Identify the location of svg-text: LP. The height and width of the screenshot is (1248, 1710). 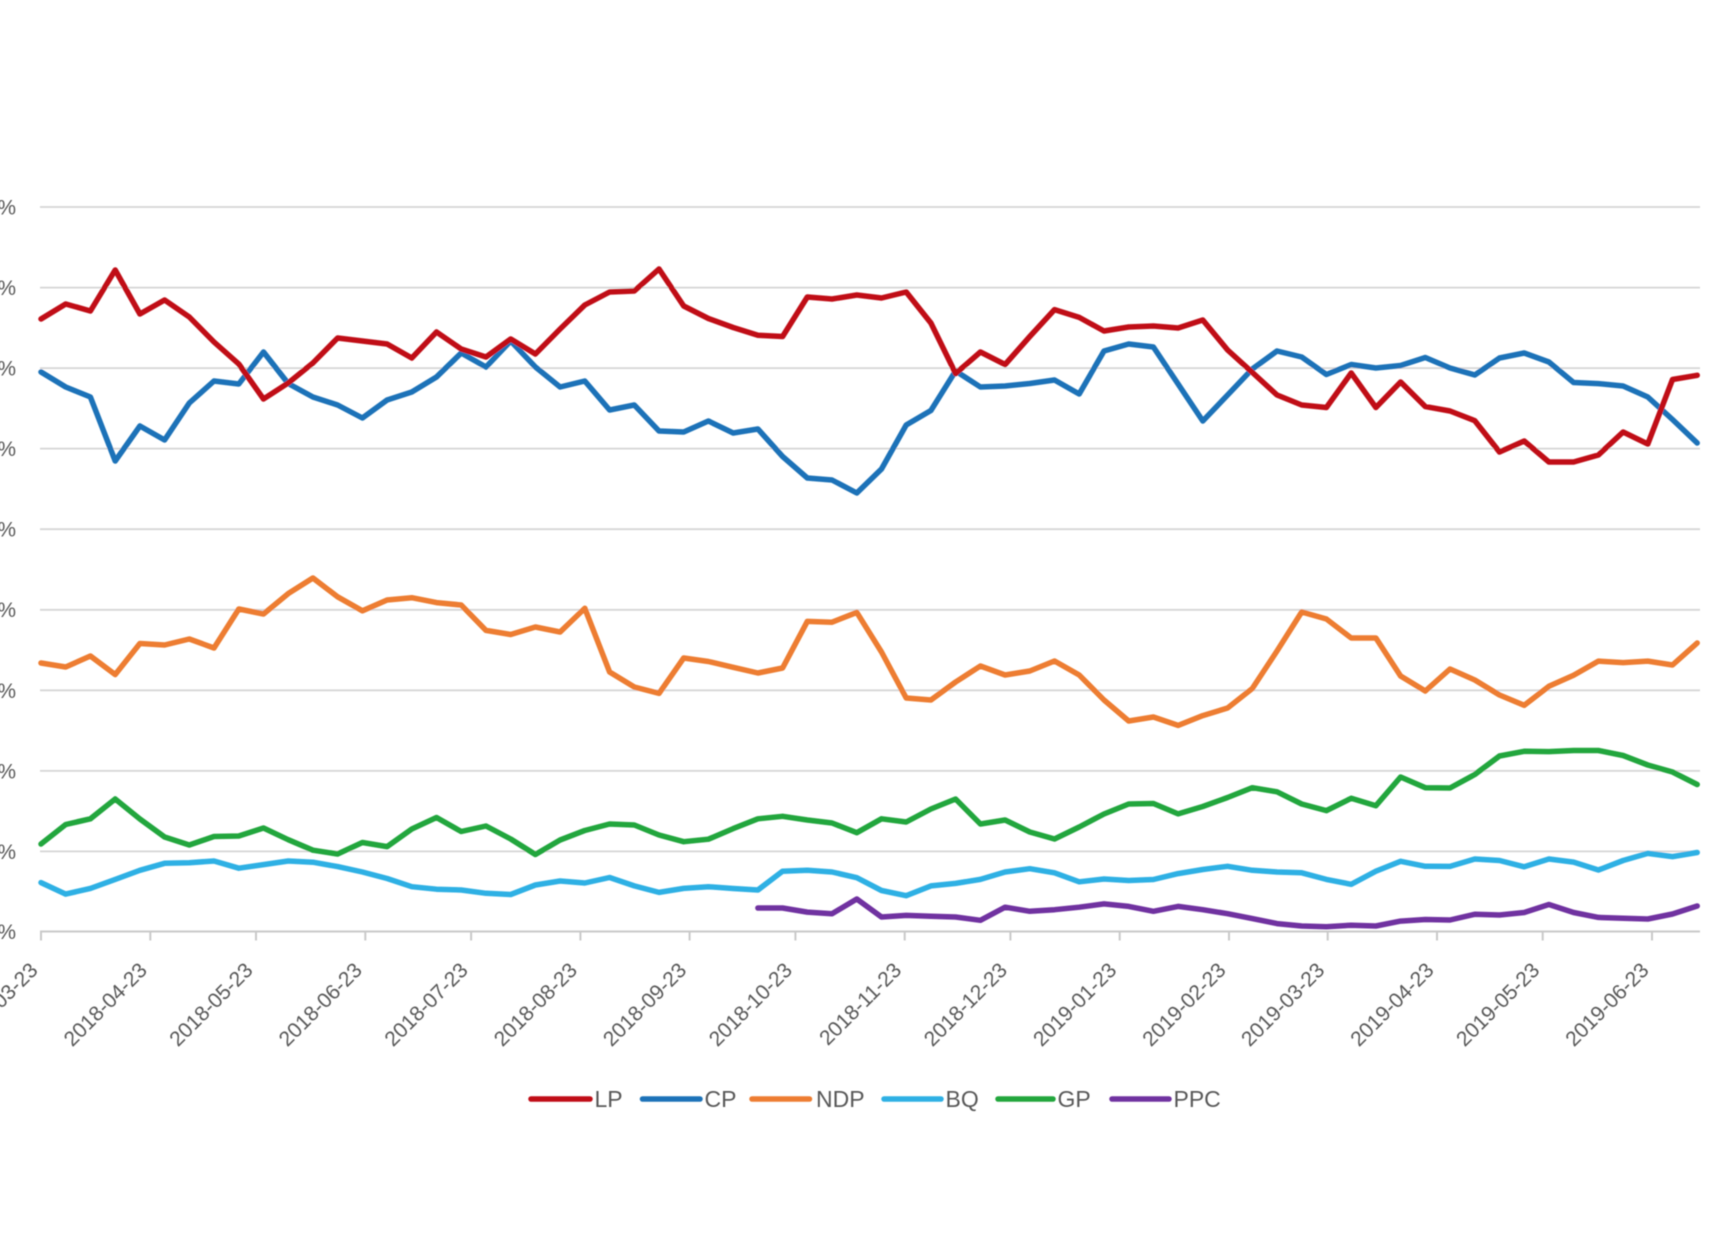
(609, 1099).